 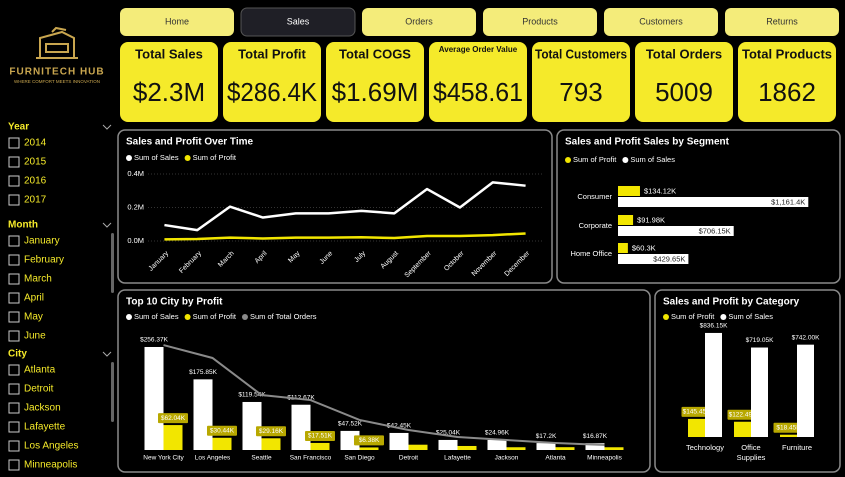 I want to click on x-tick-label: San Diego, so click(x=359, y=458).